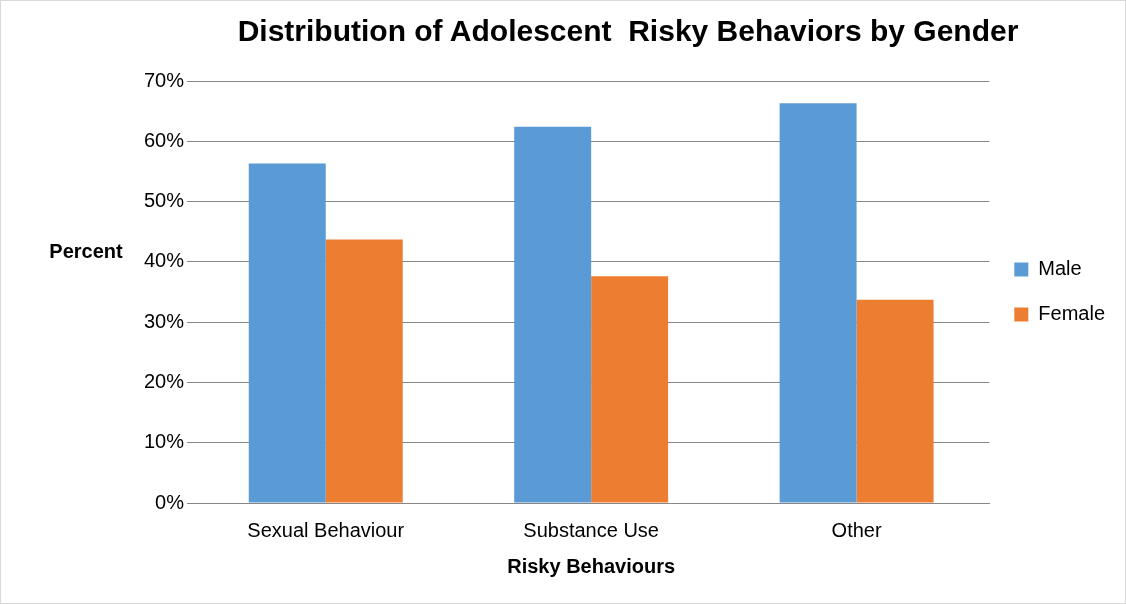  I want to click on y-tick-label: 40%, so click(164, 260).